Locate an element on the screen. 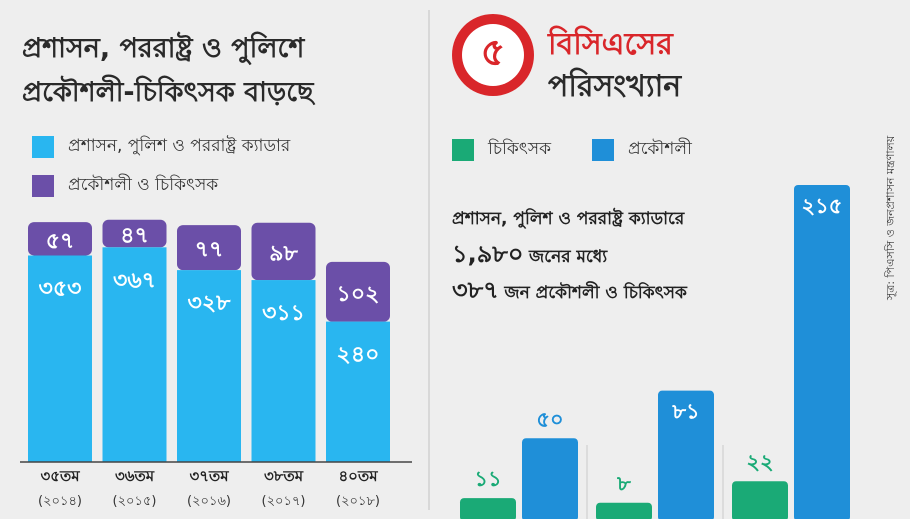 This screenshot has width=910, height=519. panel-divider is located at coordinates (429, 260).